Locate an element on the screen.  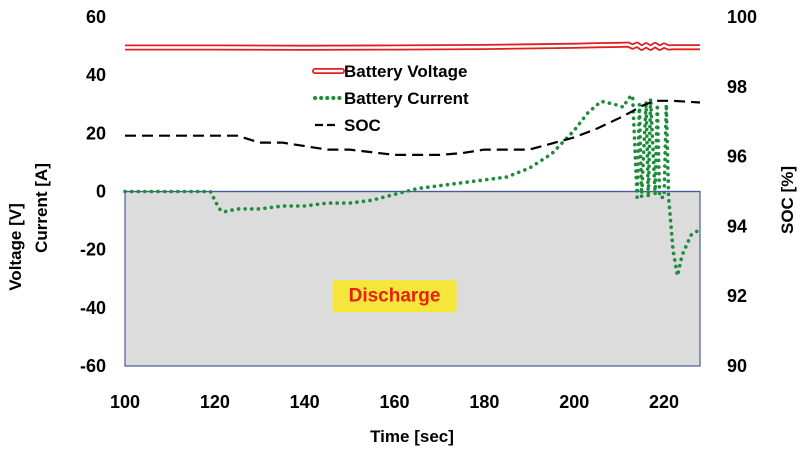
legend-label-soc: SOC is located at coordinates (362, 125).